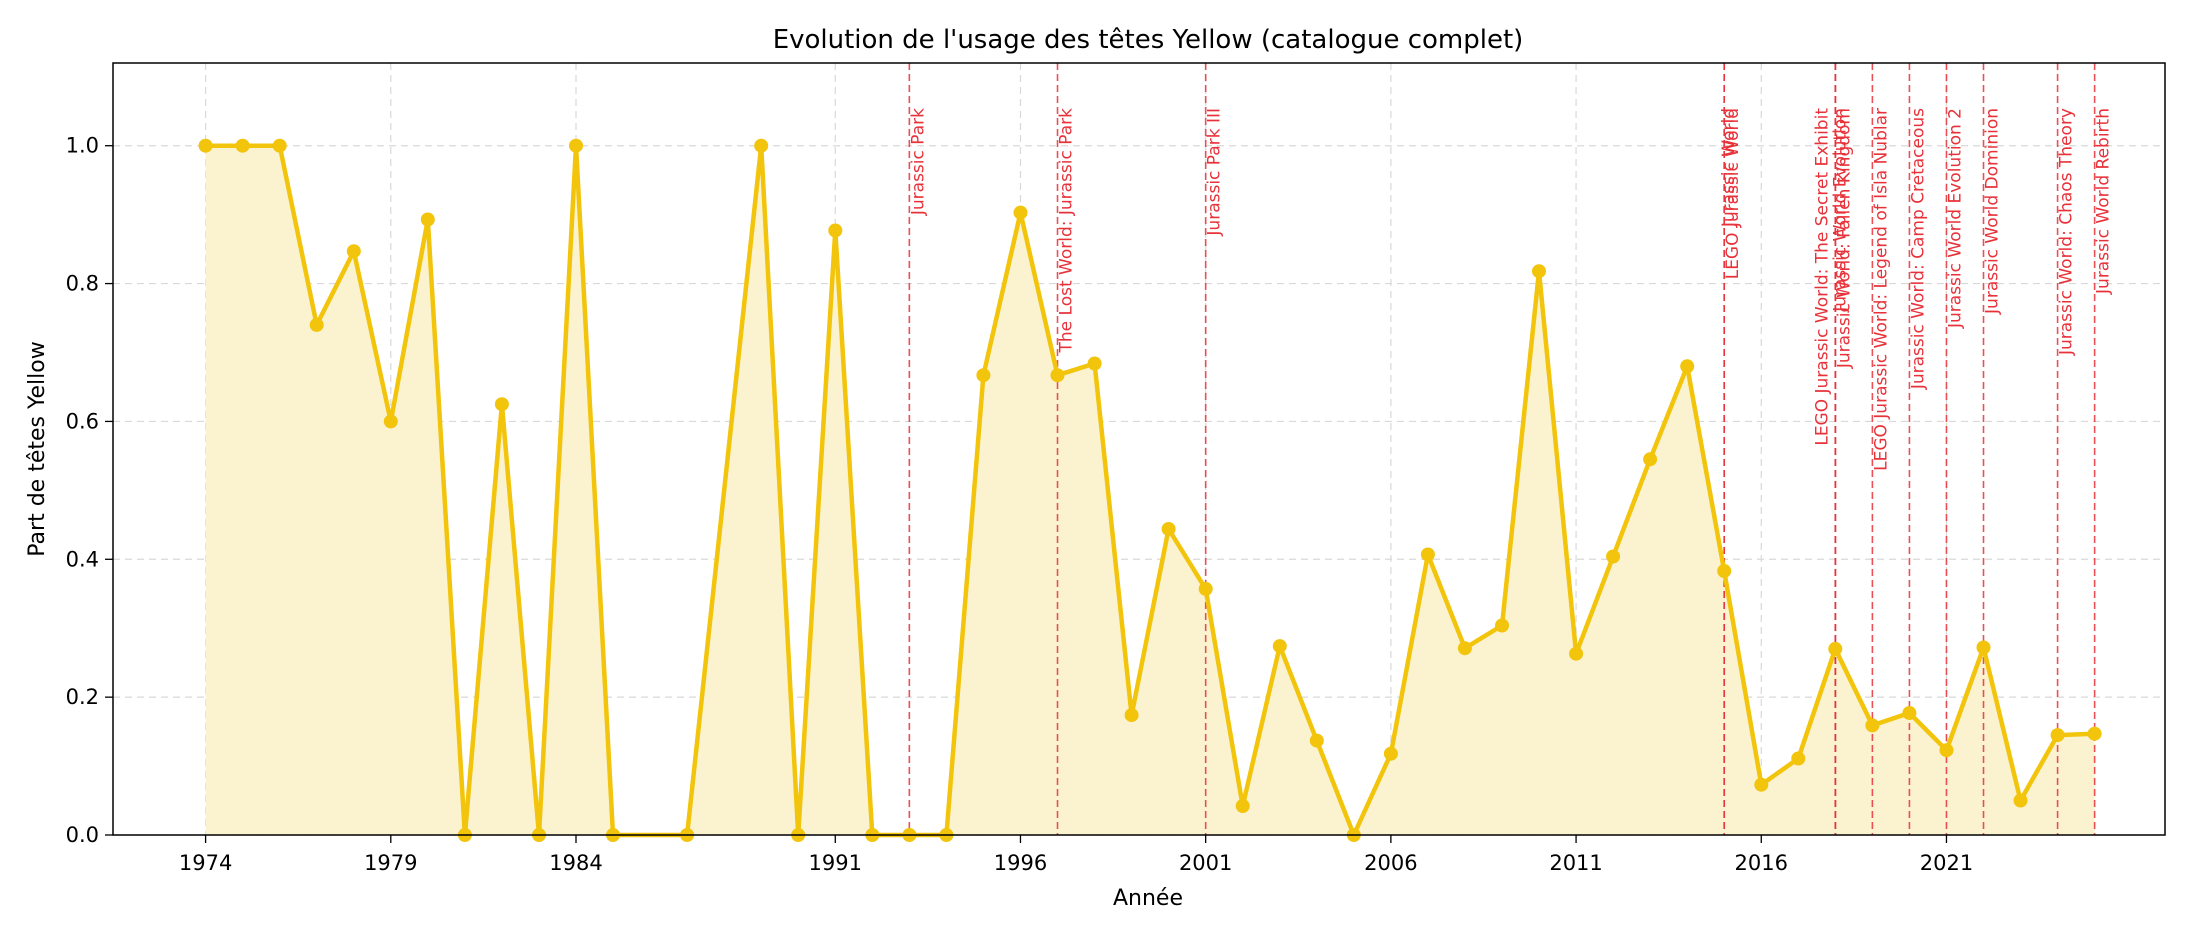  I want to click on x-tick-label: 1979, so click(390, 863).